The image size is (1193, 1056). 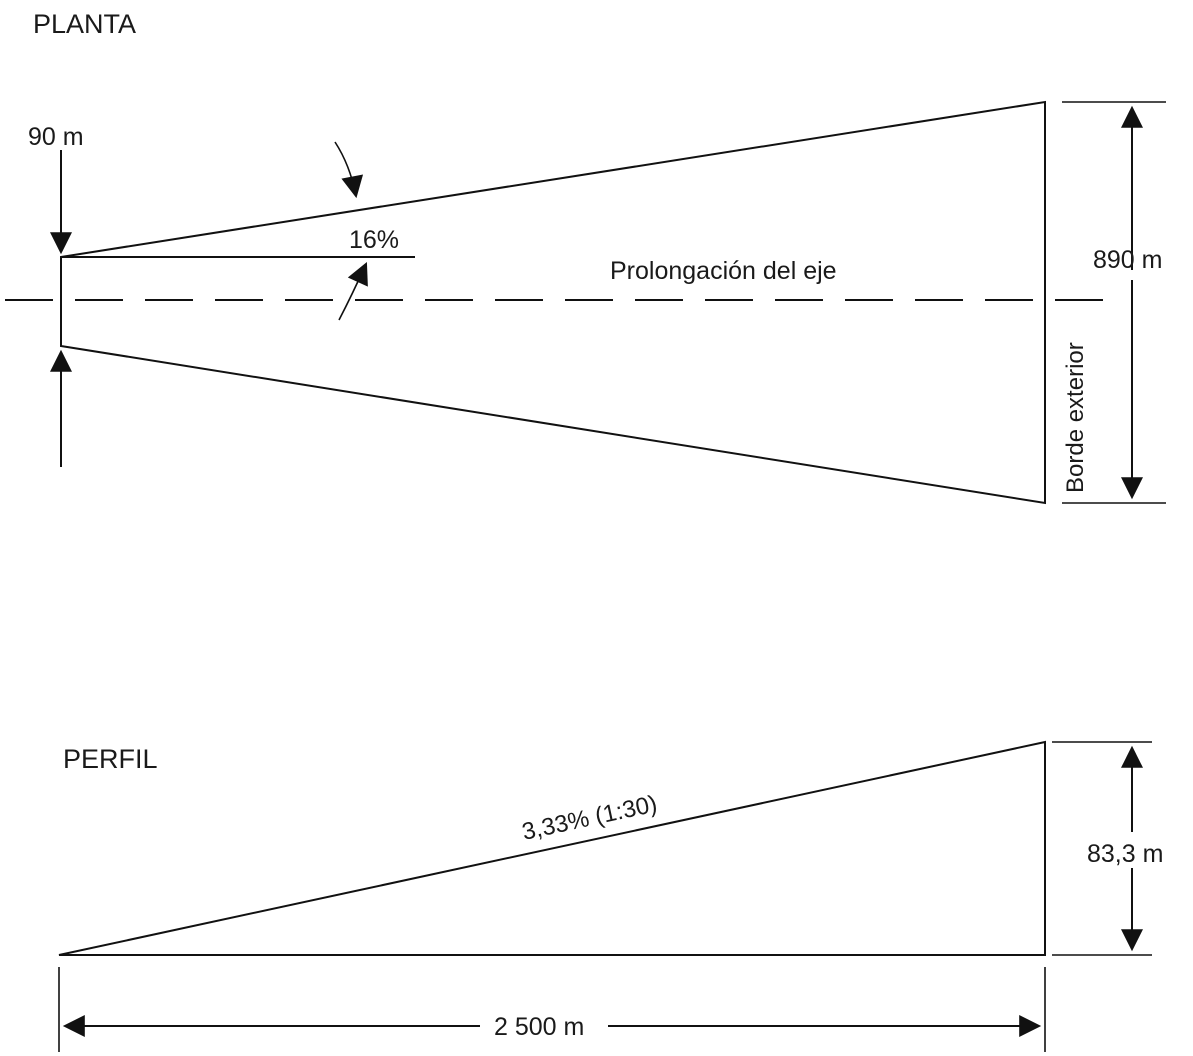 What do you see at coordinates (110, 759) in the screenshot?
I see `profile-title: PERFIL` at bounding box center [110, 759].